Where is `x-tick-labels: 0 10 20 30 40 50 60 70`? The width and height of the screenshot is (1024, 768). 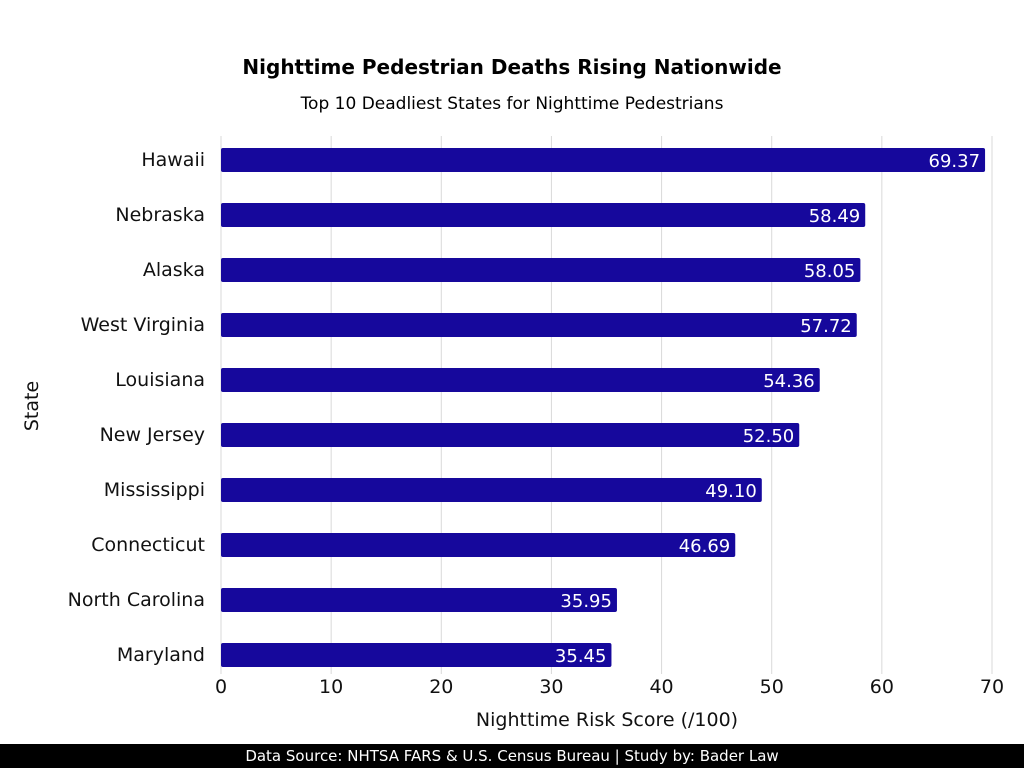
x-tick-labels: 0 10 20 30 40 50 60 70 is located at coordinates (609, 687).